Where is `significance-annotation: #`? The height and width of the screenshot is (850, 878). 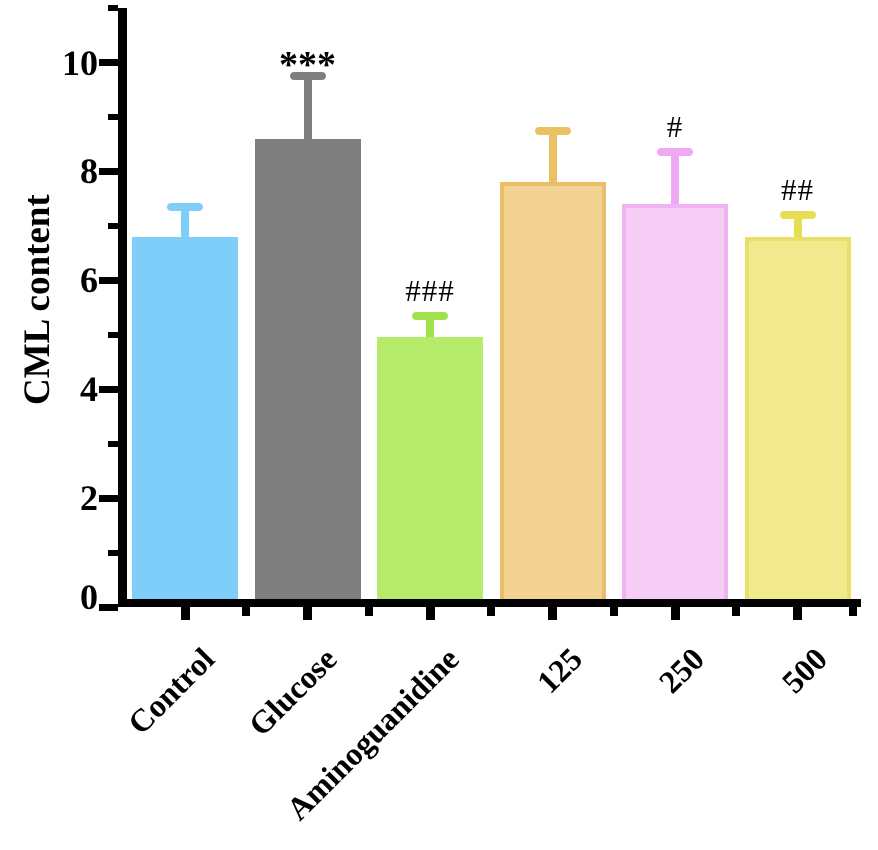
significance-annotation: # is located at coordinates (675, 127).